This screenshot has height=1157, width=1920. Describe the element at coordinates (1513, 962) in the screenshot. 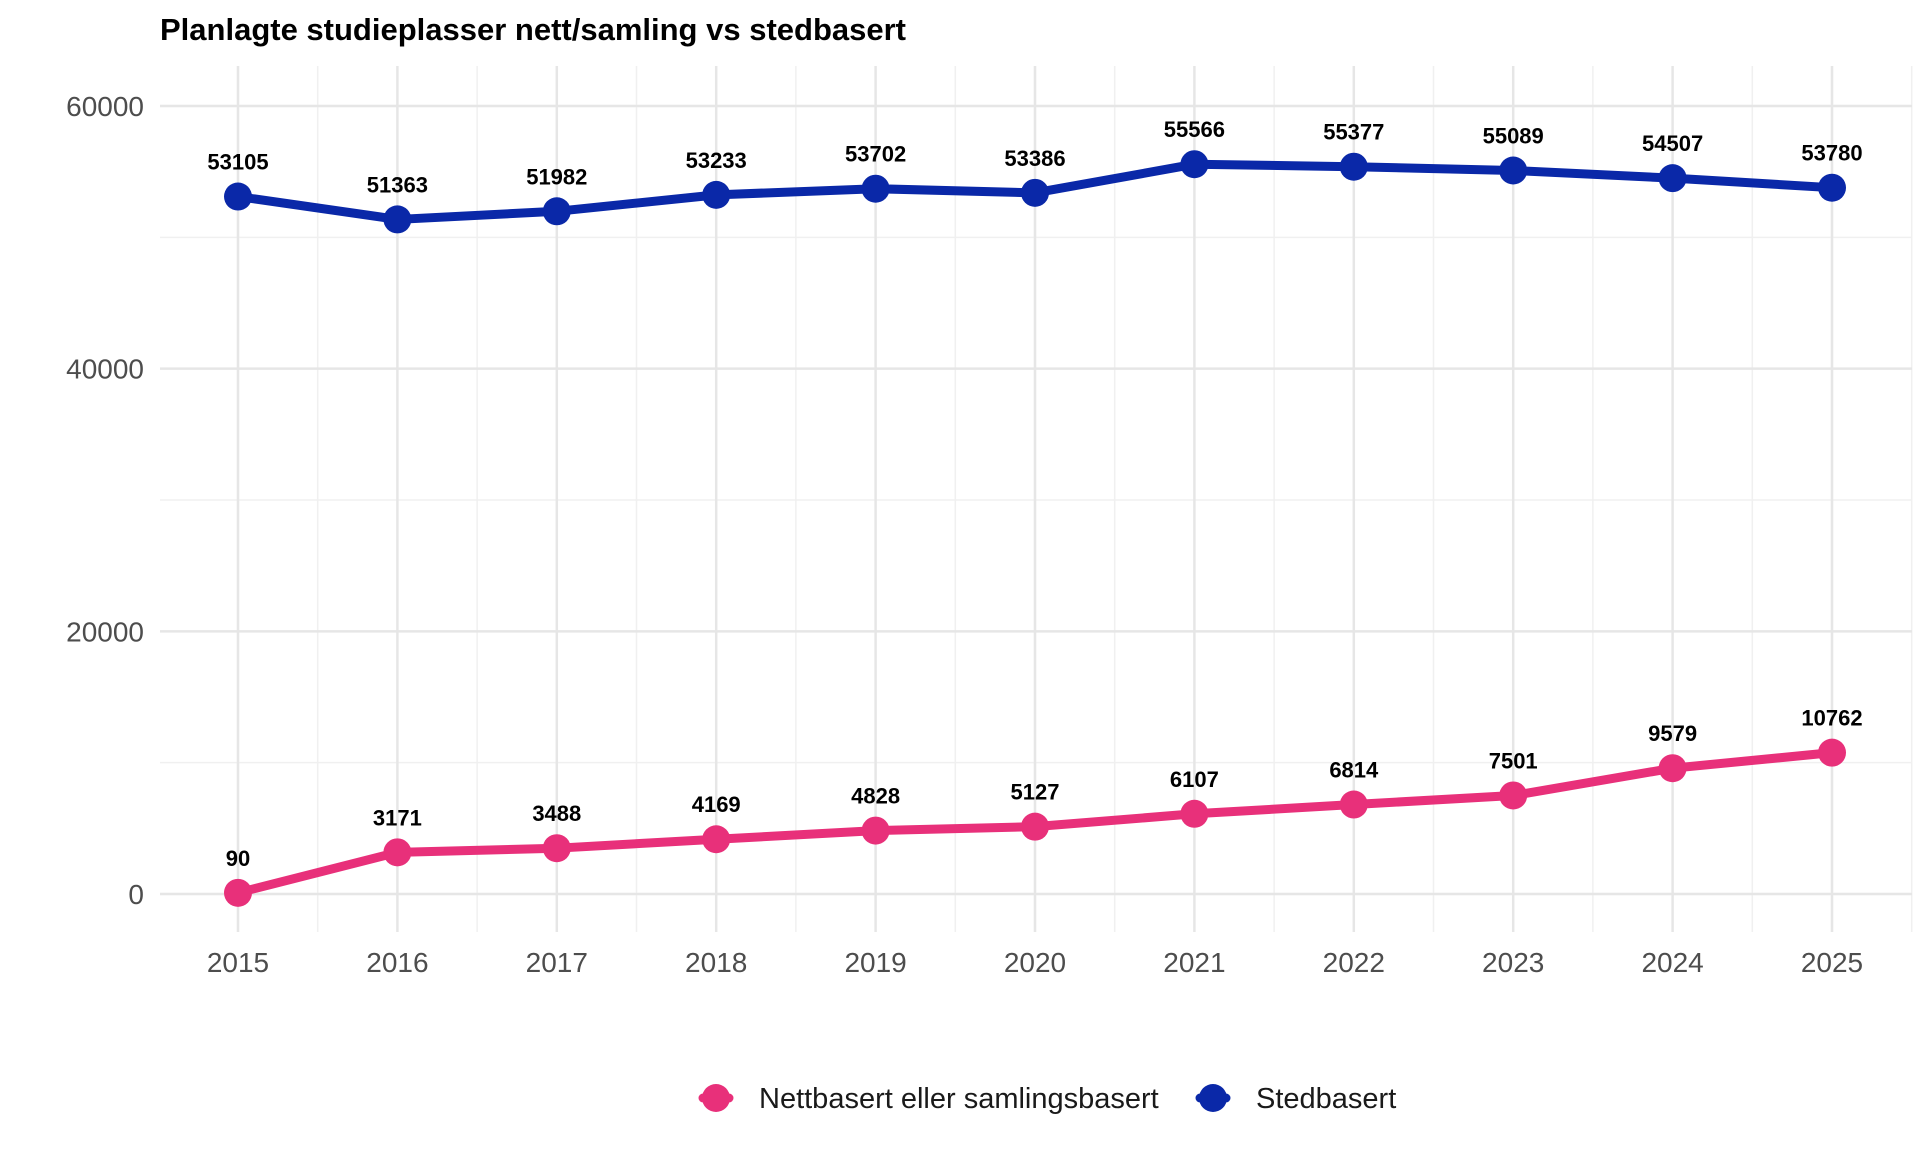

I see `x-tick-label: 2023` at that location.